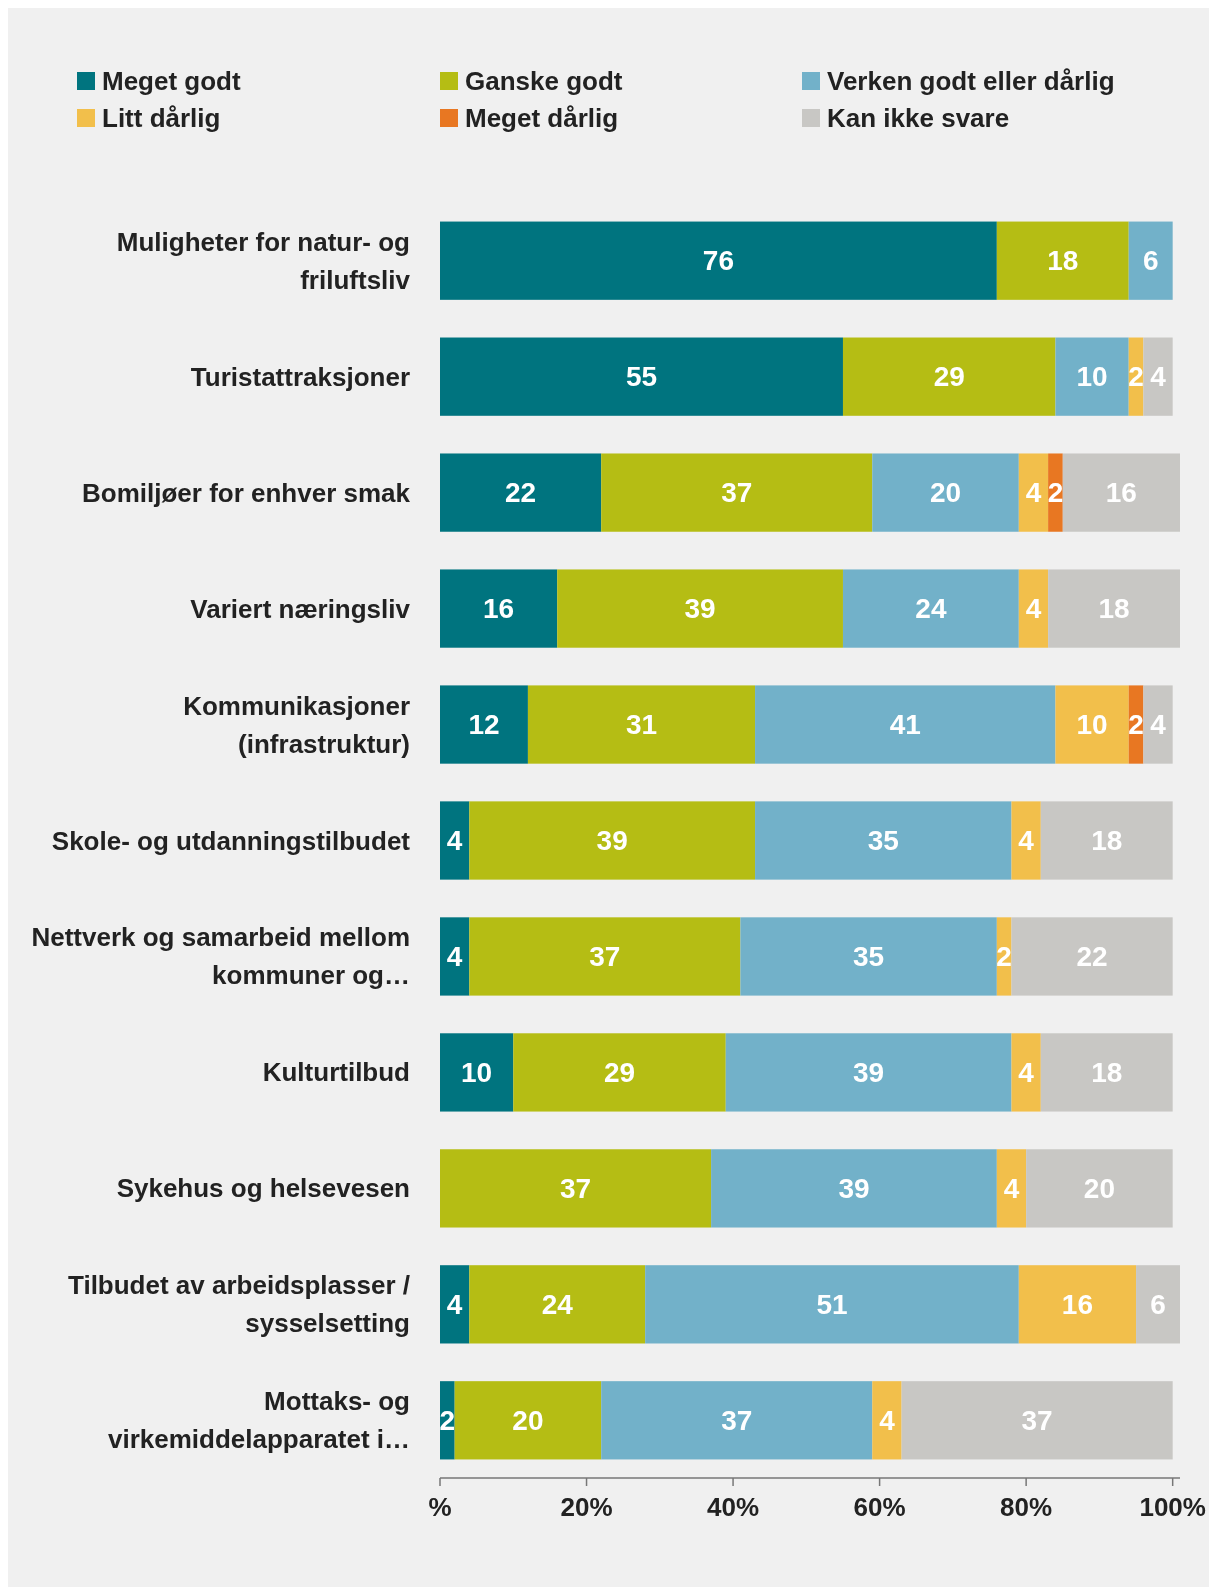  What do you see at coordinates (542, 118) in the screenshot?
I see `legend-label: Meget dårlig` at bounding box center [542, 118].